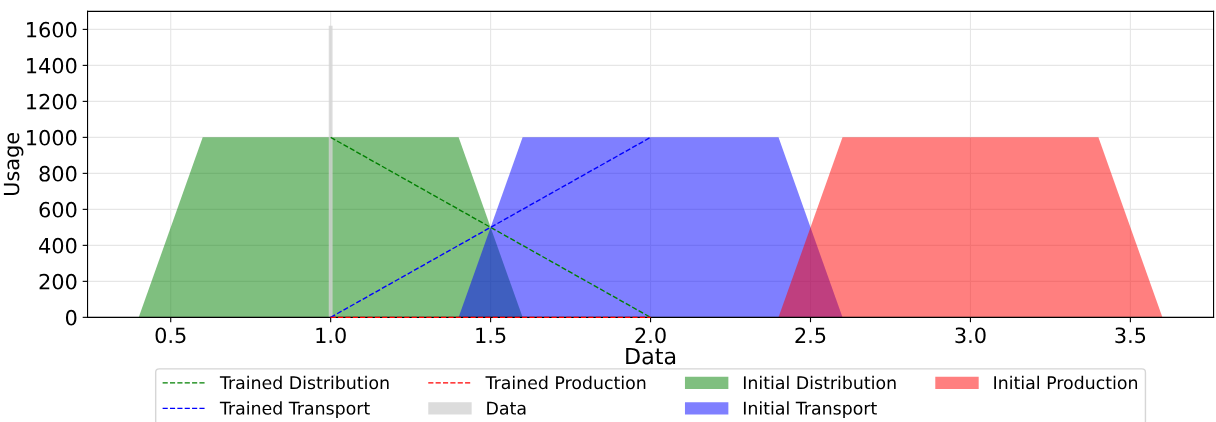 Image resolution: width=1216 pixels, height=422 pixels. Describe the element at coordinates (491, 335) in the screenshot. I see `x-tick-label: 1.5` at that location.